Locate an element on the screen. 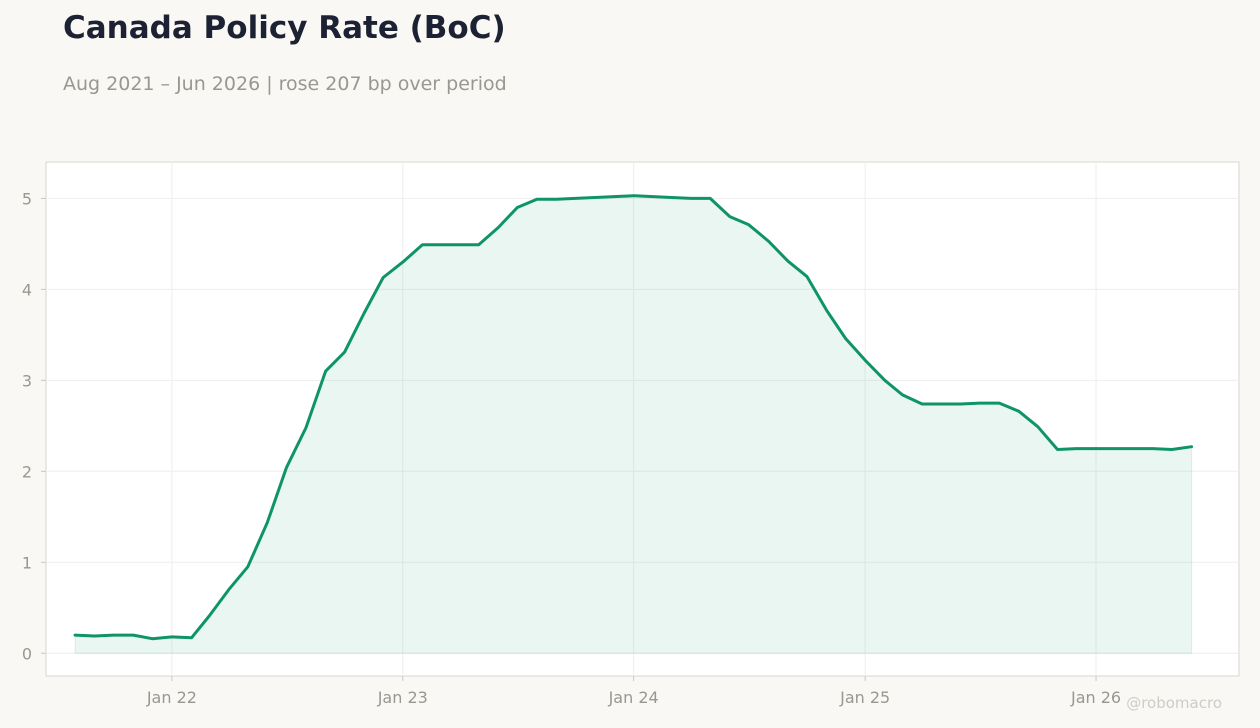  x-axis: Jan 22 Jan 23 Jan 24 Jan 25 Jan 26 is located at coordinates (633, 691).